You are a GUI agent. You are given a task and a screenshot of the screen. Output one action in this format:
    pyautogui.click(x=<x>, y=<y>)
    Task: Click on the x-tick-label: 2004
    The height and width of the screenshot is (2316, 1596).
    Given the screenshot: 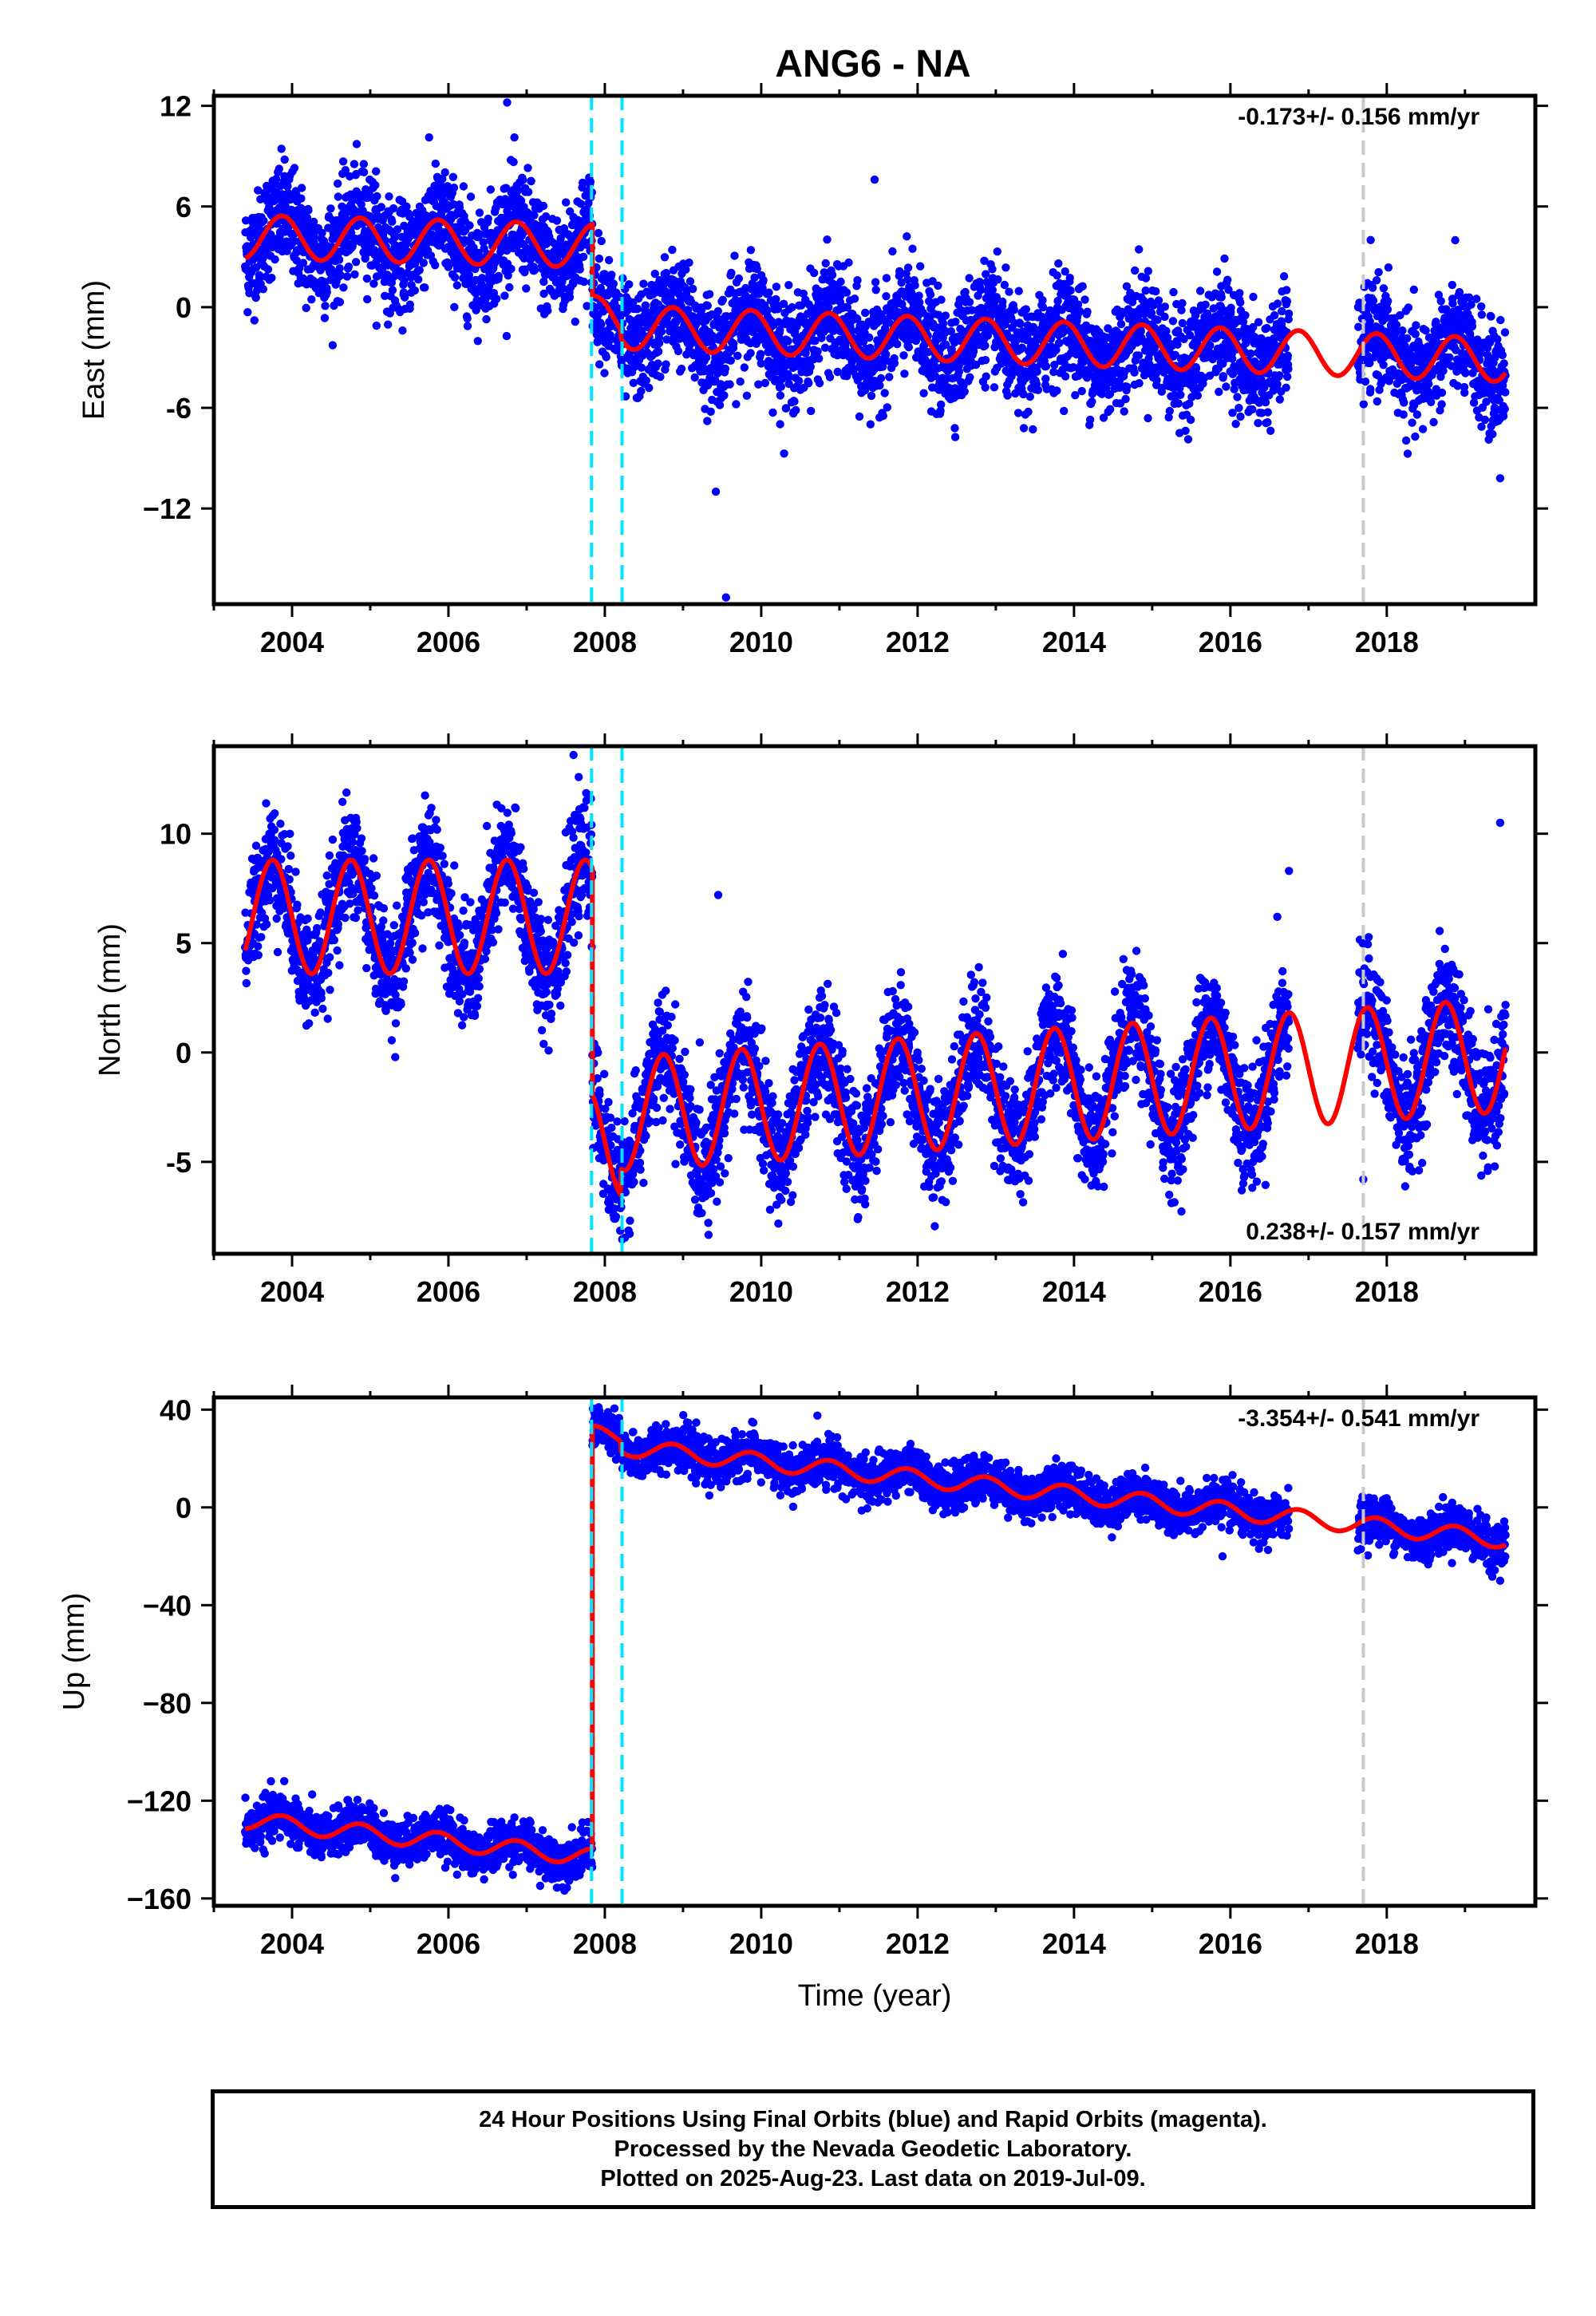 What is the action you would take?
    pyautogui.click(x=292, y=642)
    